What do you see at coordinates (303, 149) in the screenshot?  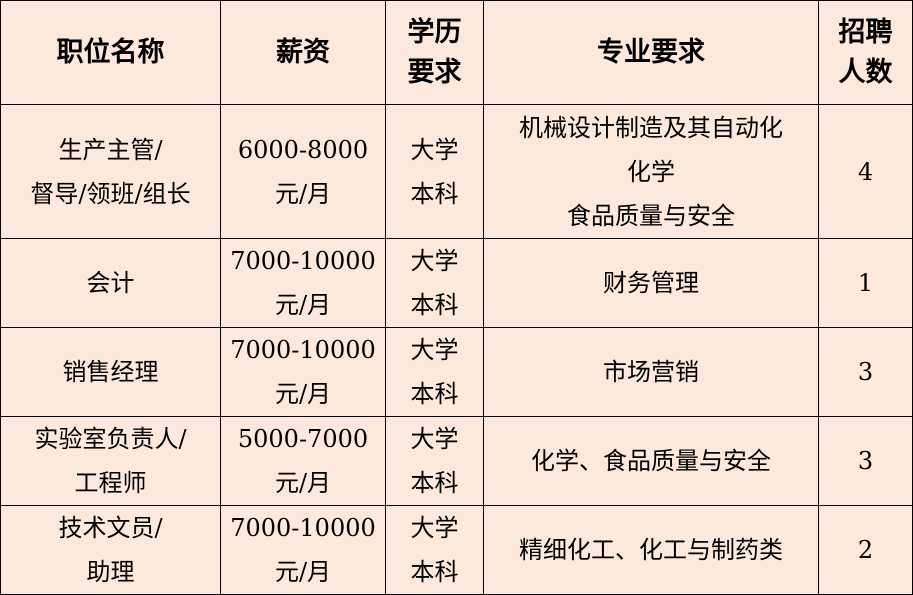 I see `salary-text: 6000-8000` at bounding box center [303, 149].